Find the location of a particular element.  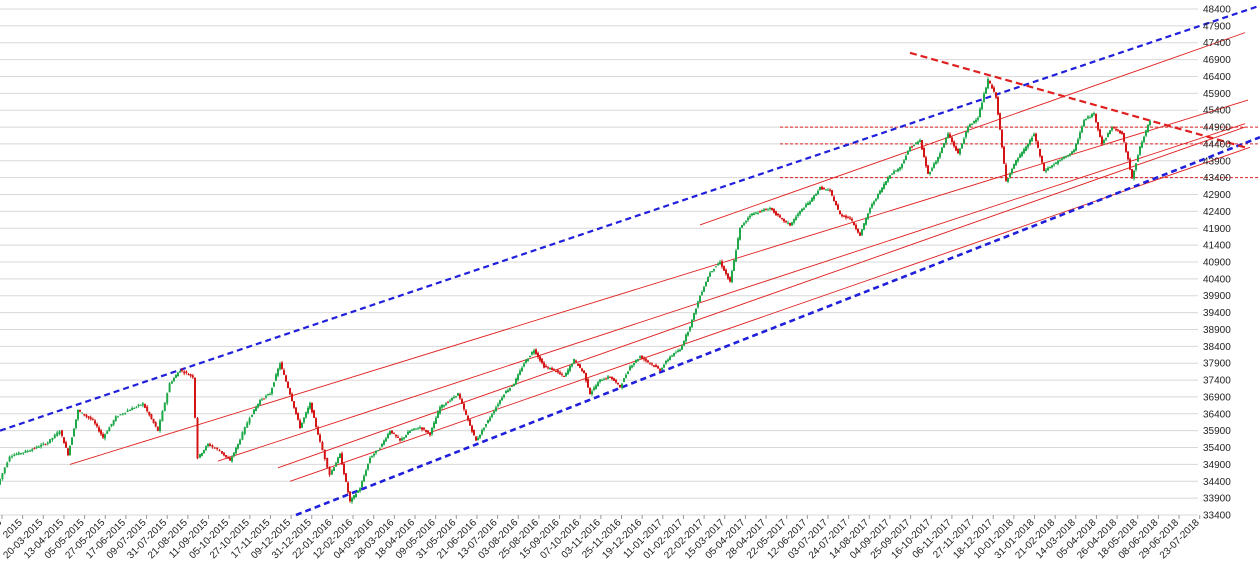

red-resistance-line is located at coordinates (1077, 100).